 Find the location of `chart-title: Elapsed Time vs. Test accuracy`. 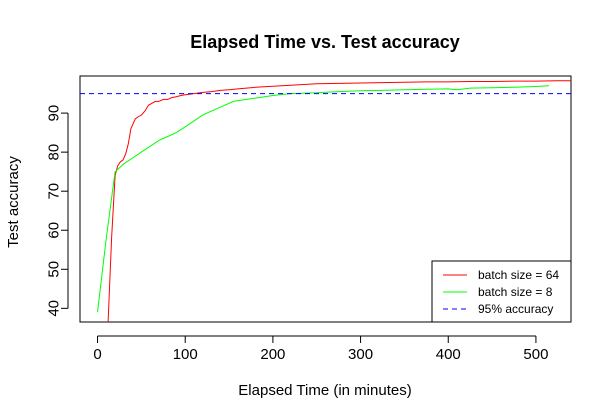

chart-title: Elapsed Time vs. Test accuracy is located at coordinates (324, 42).